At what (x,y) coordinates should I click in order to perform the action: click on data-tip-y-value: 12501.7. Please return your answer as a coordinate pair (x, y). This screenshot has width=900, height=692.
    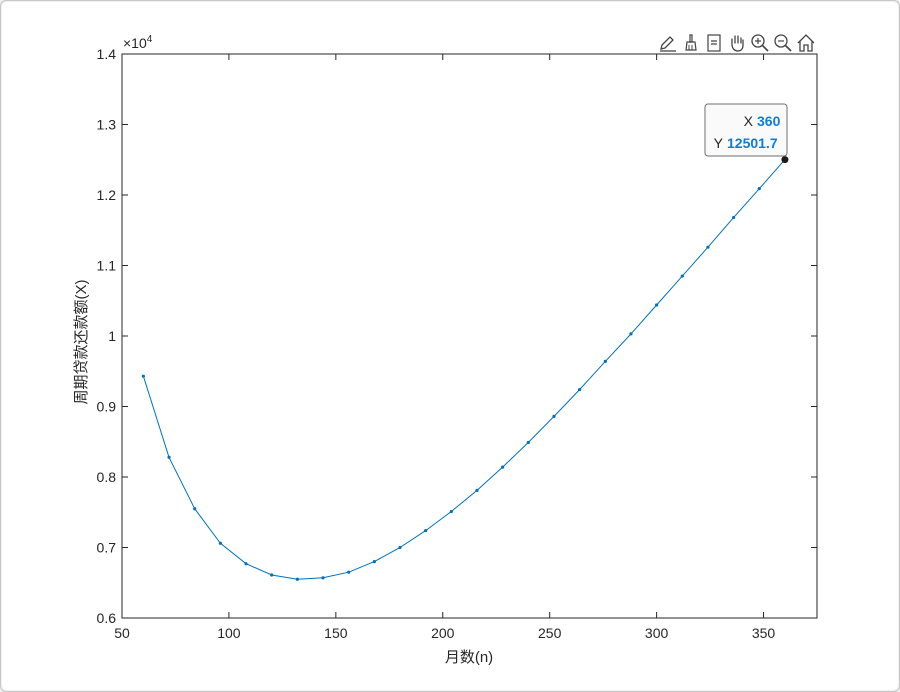
    Looking at the image, I should click on (752, 143).